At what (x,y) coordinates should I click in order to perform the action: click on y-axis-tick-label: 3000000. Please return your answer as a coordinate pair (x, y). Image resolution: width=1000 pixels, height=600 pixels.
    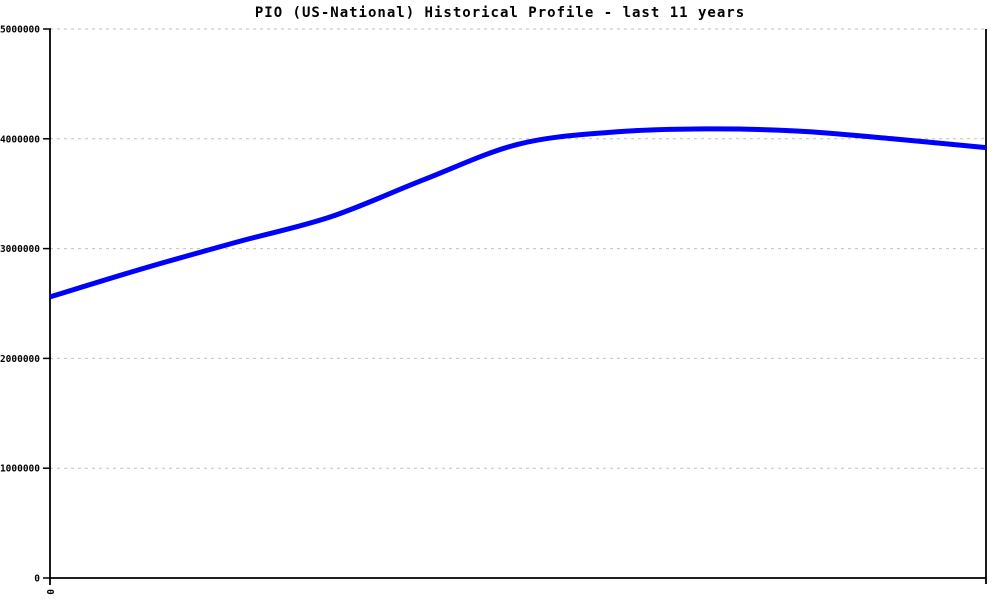
    Looking at the image, I should click on (20, 249).